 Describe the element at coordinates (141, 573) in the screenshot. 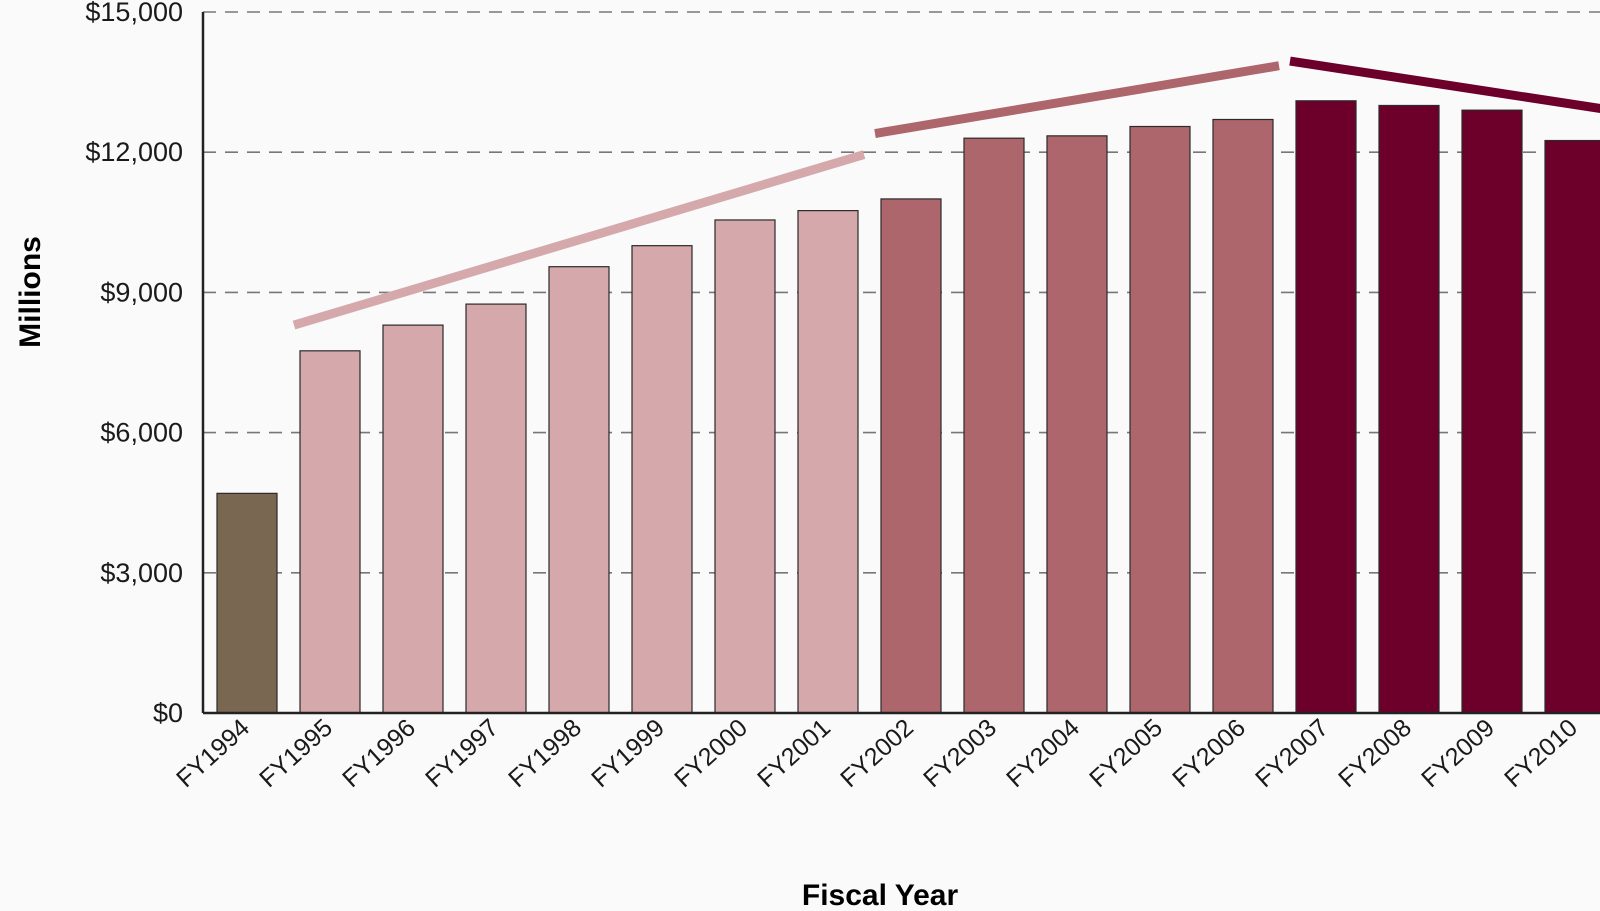

I see `y-tick-label: $3,000` at that location.